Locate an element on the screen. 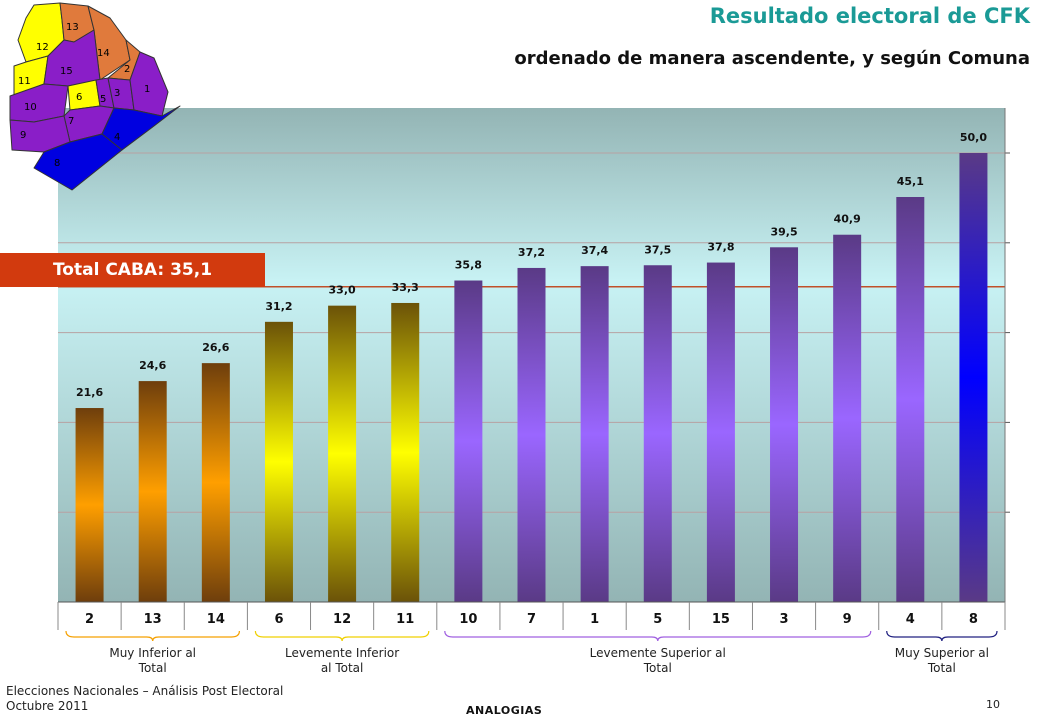  group-label-line: Levemente Superior al is located at coordinates (657, 653).